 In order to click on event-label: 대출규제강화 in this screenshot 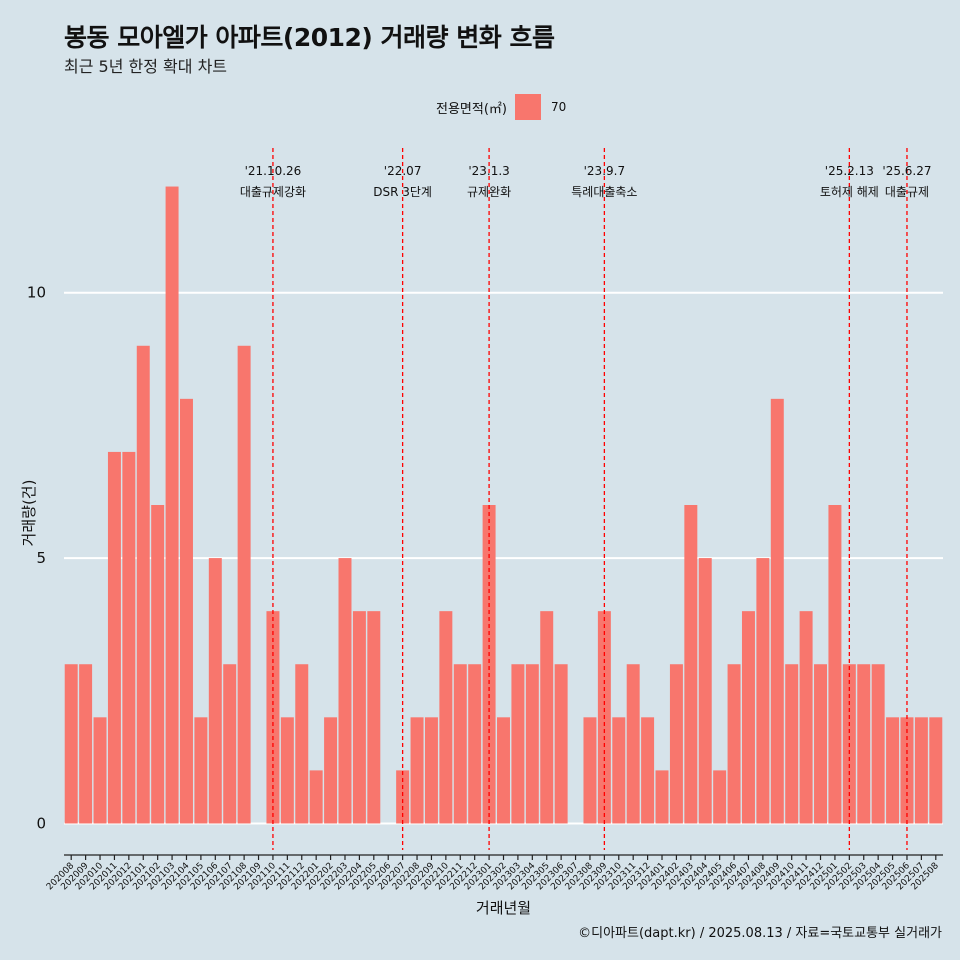, I will do `click(273, 192)`.